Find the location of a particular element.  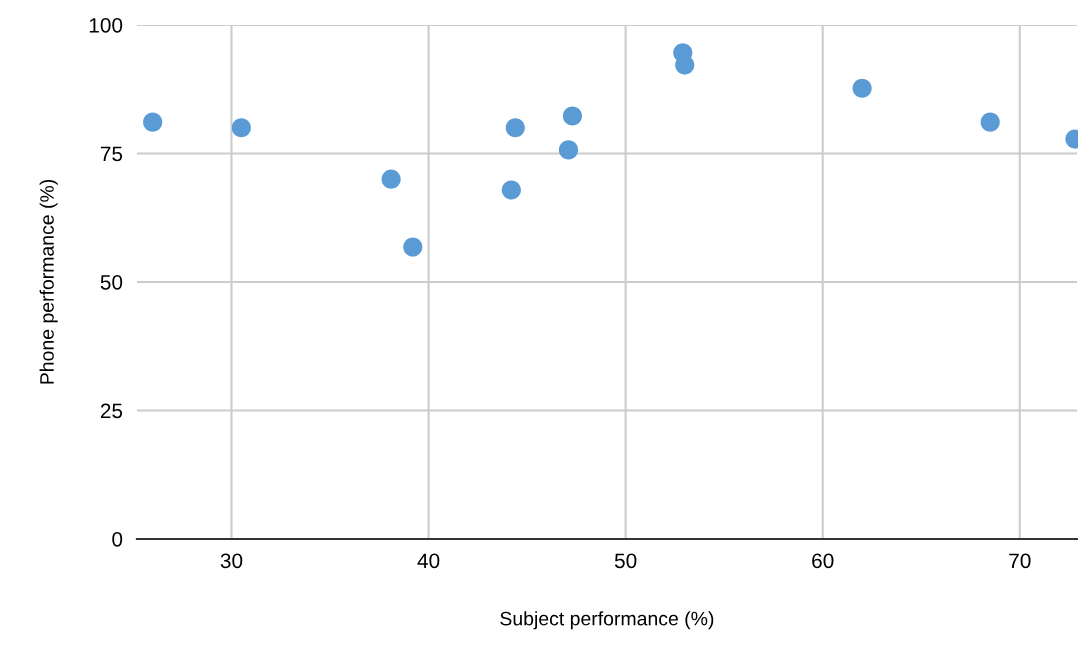

y-axis-title: Phone performance (%) is located at coordinates (48, 281).